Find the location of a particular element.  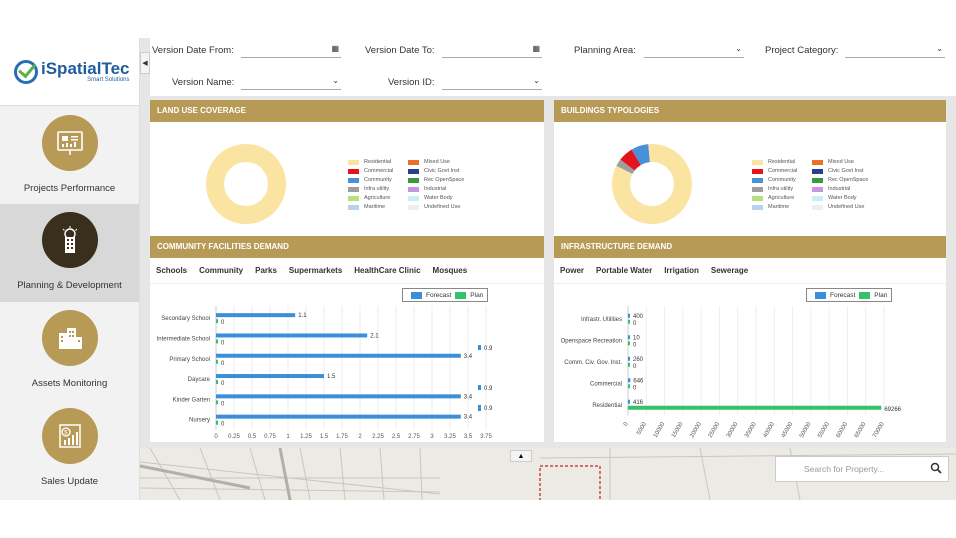

infrastructure-tabs: Power Portable Water Irrigation Sewerage is located at coordinates (750, 271).